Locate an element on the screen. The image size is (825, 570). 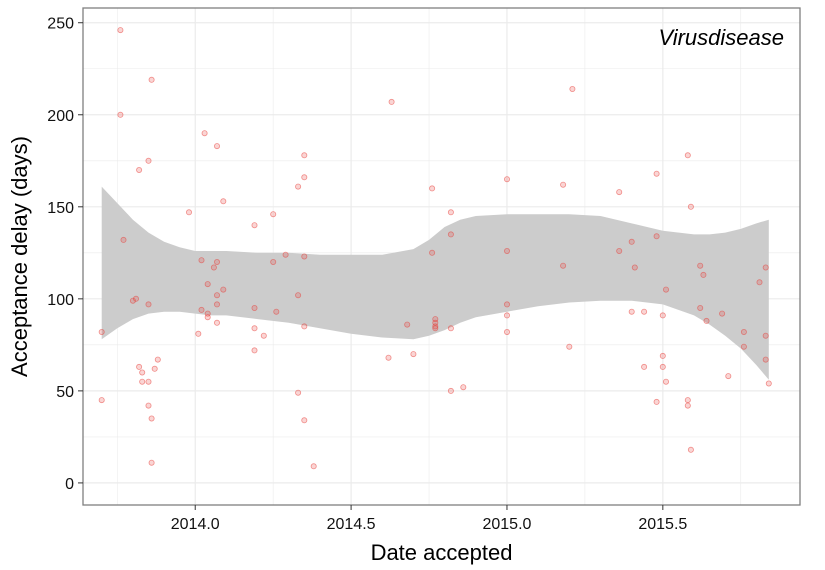
x-tick-label: 2015.5 is located at coordinates (662, 524).